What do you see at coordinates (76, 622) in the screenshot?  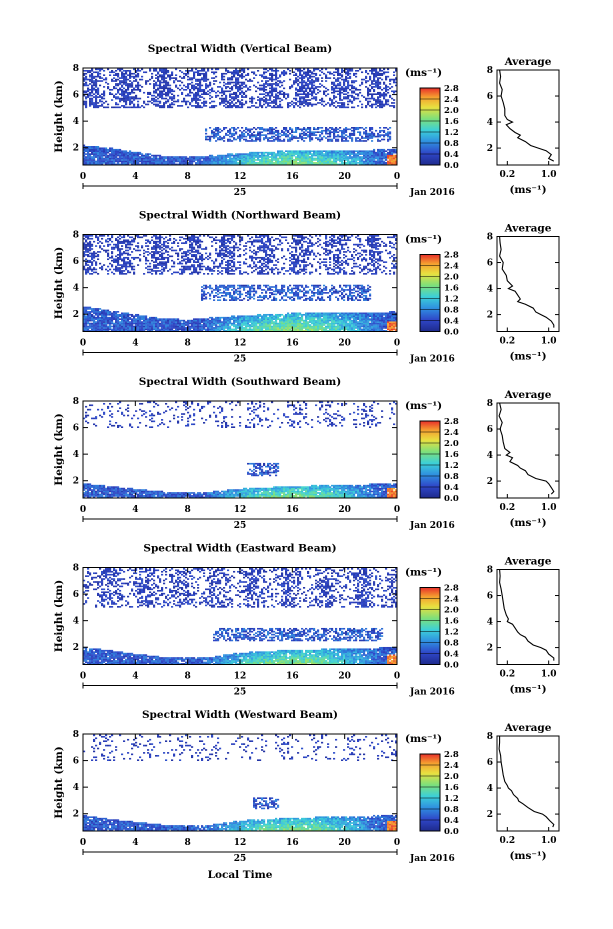 I see `y-tick-label: 4` at bounding box center [76, 622].